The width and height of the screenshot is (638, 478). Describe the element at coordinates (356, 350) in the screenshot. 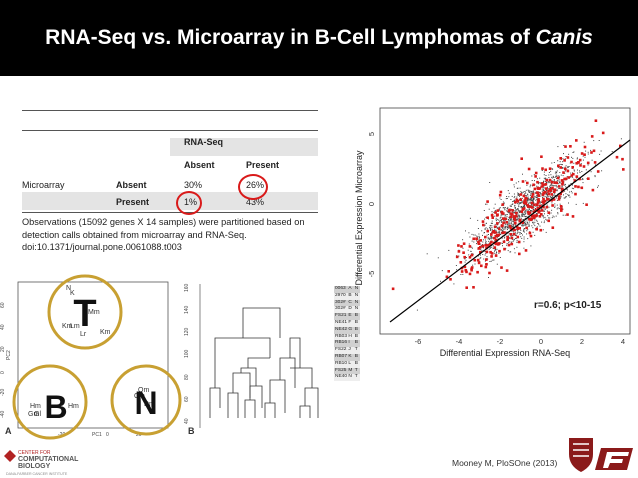

I see `legend-cell: T` at that location.